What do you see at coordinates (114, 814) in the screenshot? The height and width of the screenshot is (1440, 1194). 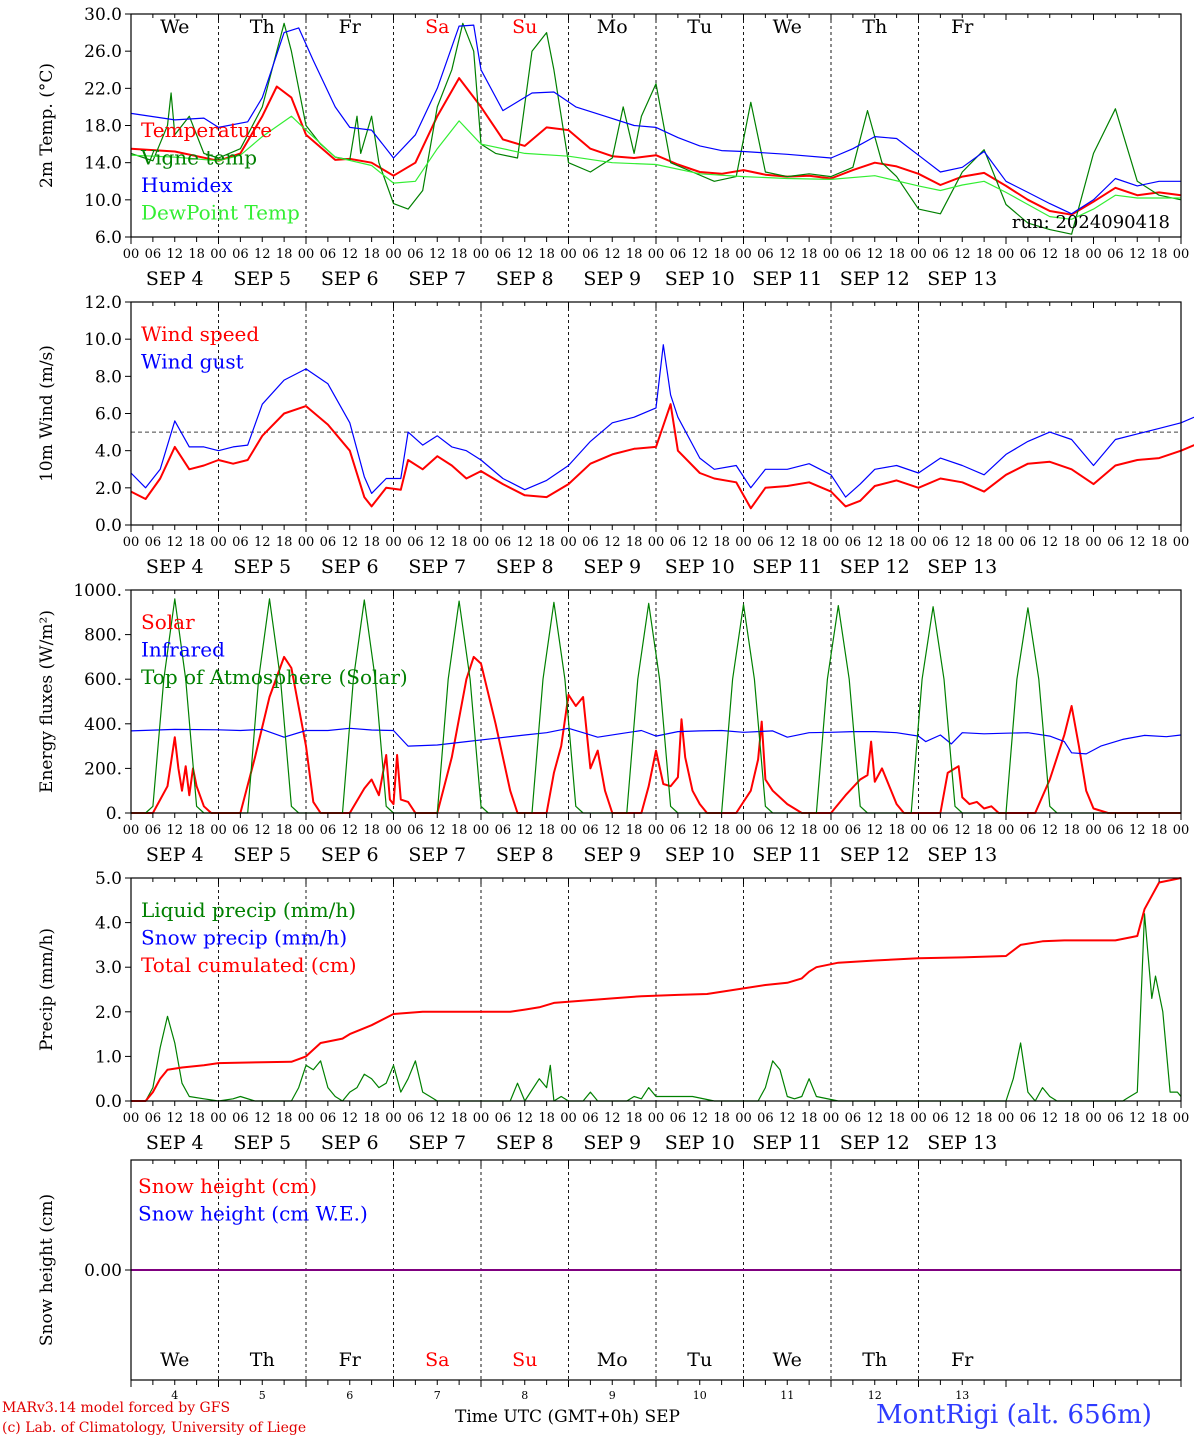 I see `y-tick-label: 0.` at bounding box center [114, 814].